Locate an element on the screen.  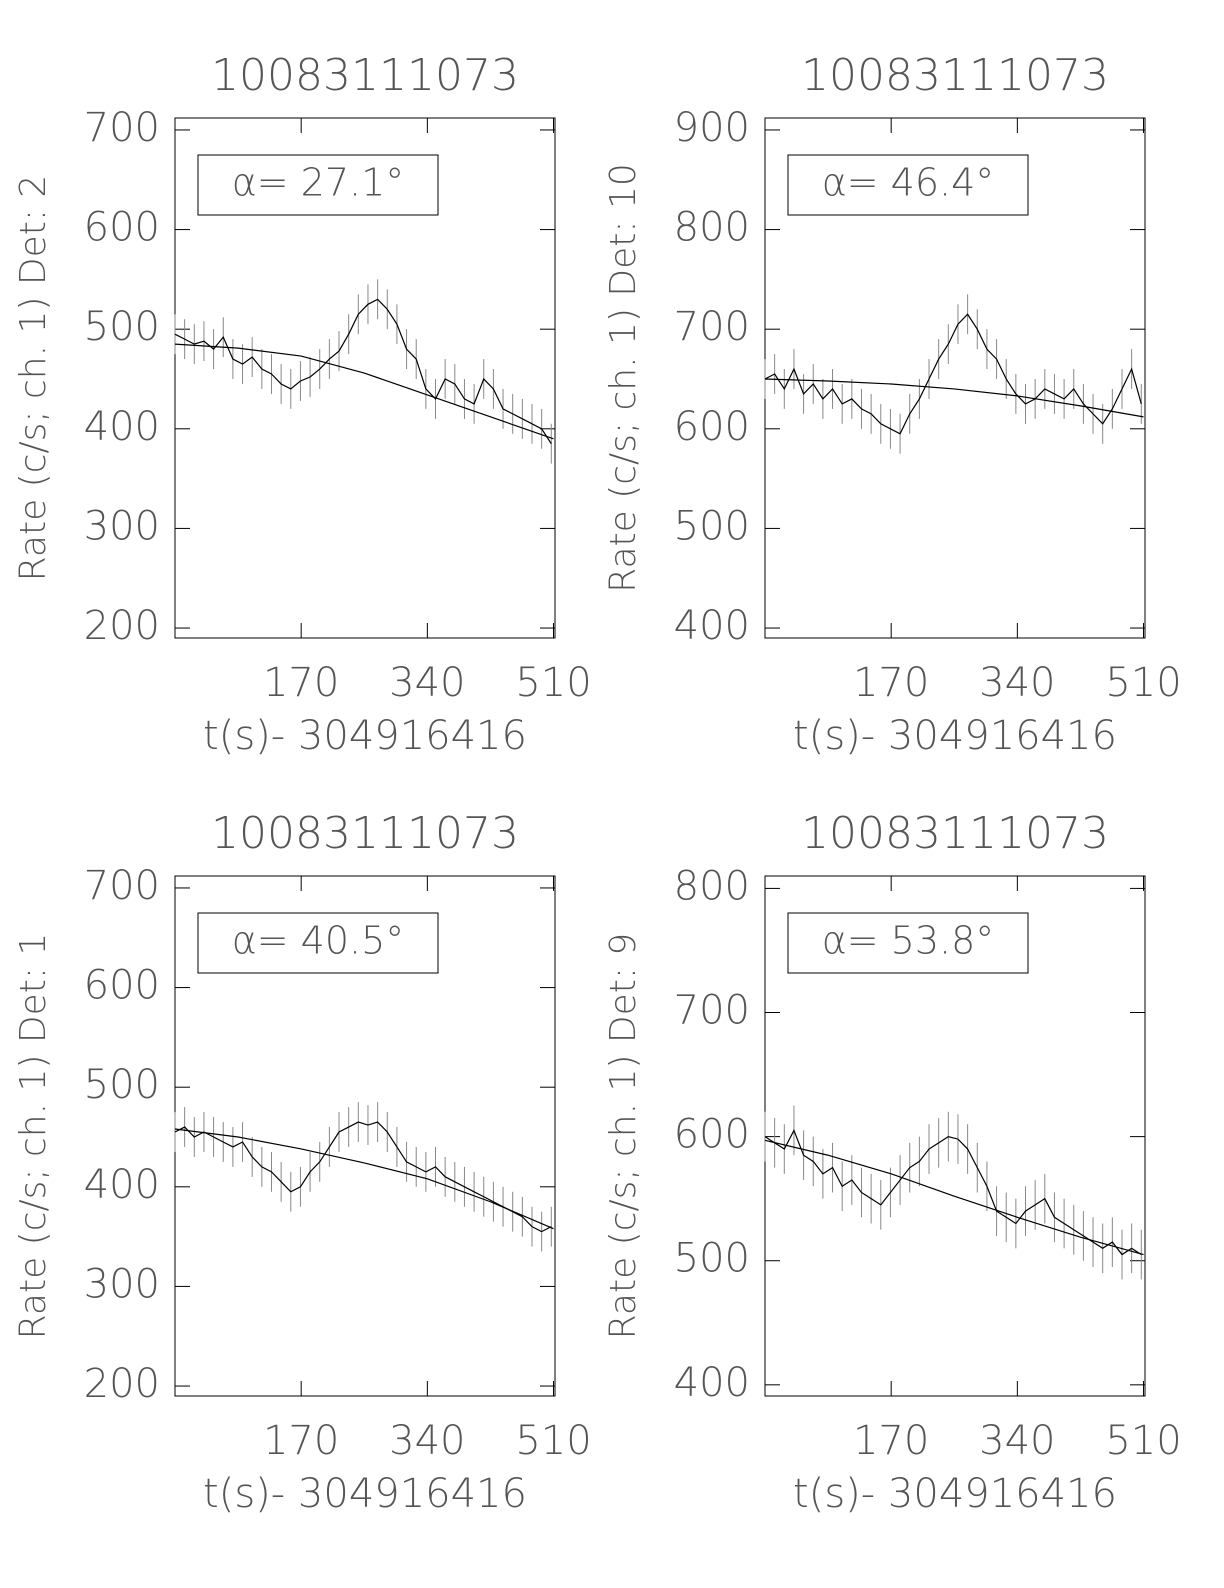
y-axis-label: Rate (c/s; ch. 1) Det: 10 is located at coordinates (623, 378).